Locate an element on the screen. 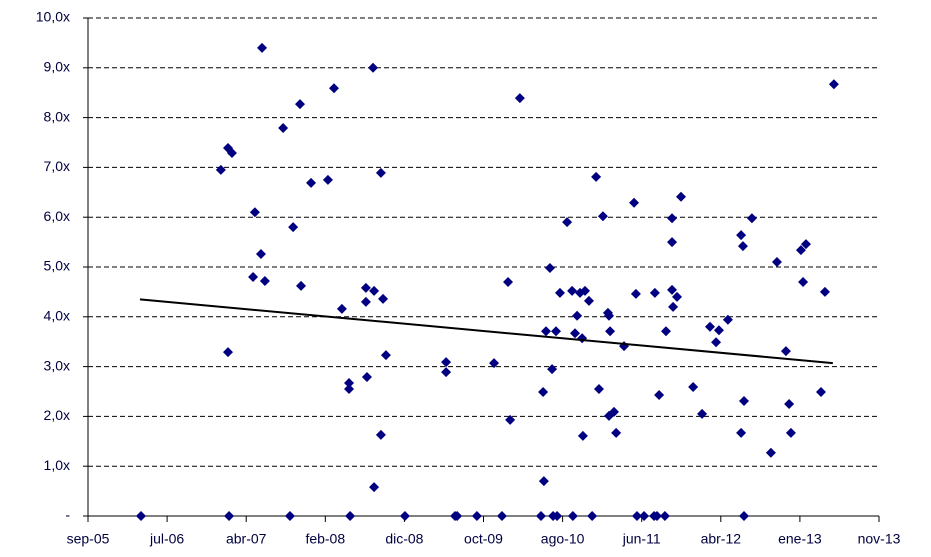 The width and height of the screenshot is (931, 557). y-tick-label: 6,0x is located at coordinates (57, 216).